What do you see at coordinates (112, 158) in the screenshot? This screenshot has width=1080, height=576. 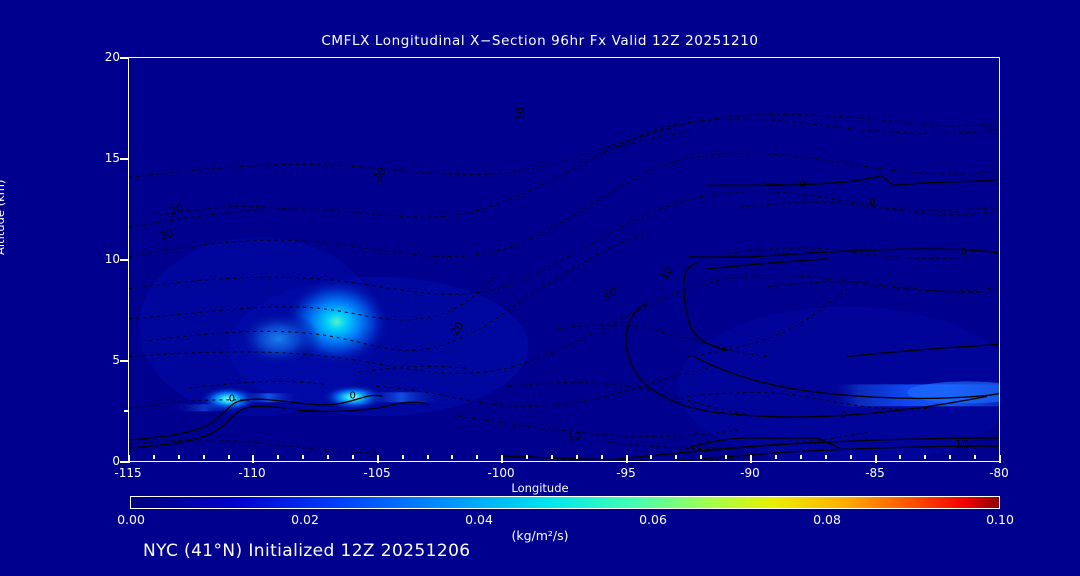 I see `y-tick-15: 15` at bounding box center [112, 158].